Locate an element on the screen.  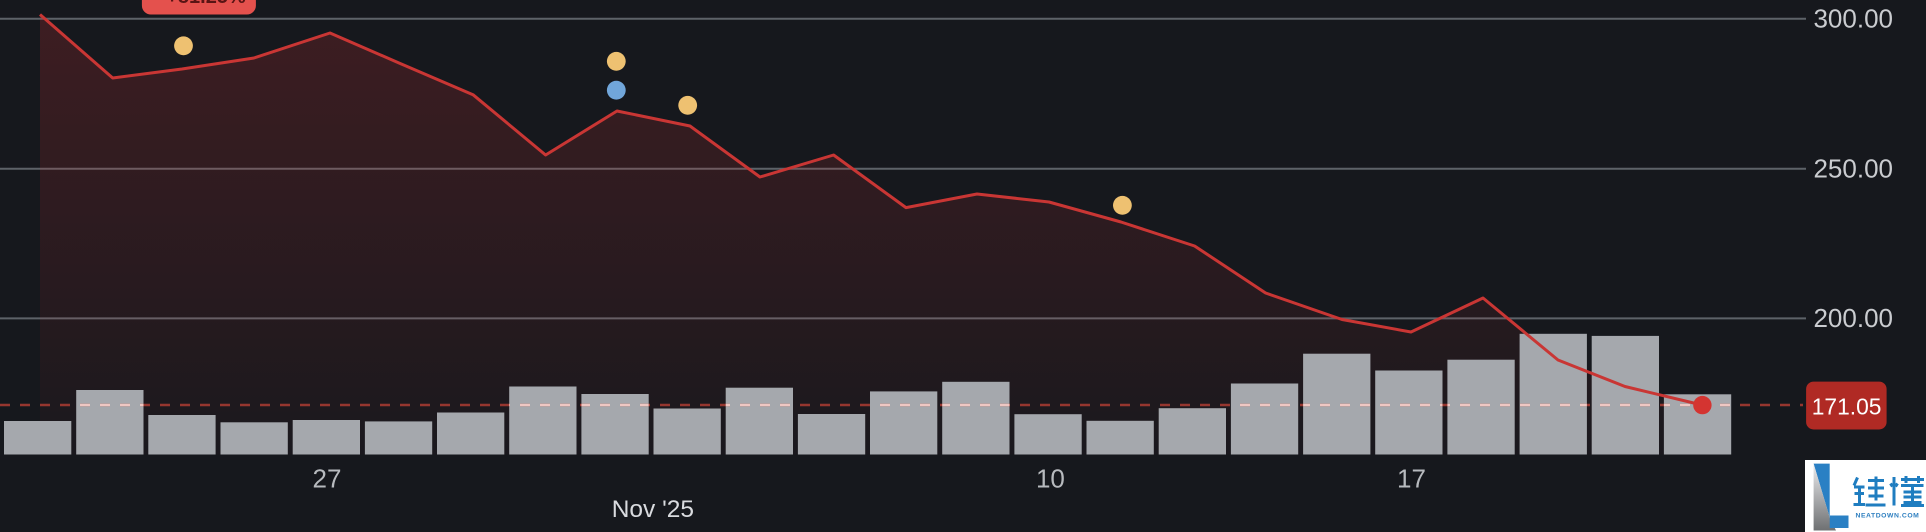
svg-text: 27 is located at coordinates (327, 478).